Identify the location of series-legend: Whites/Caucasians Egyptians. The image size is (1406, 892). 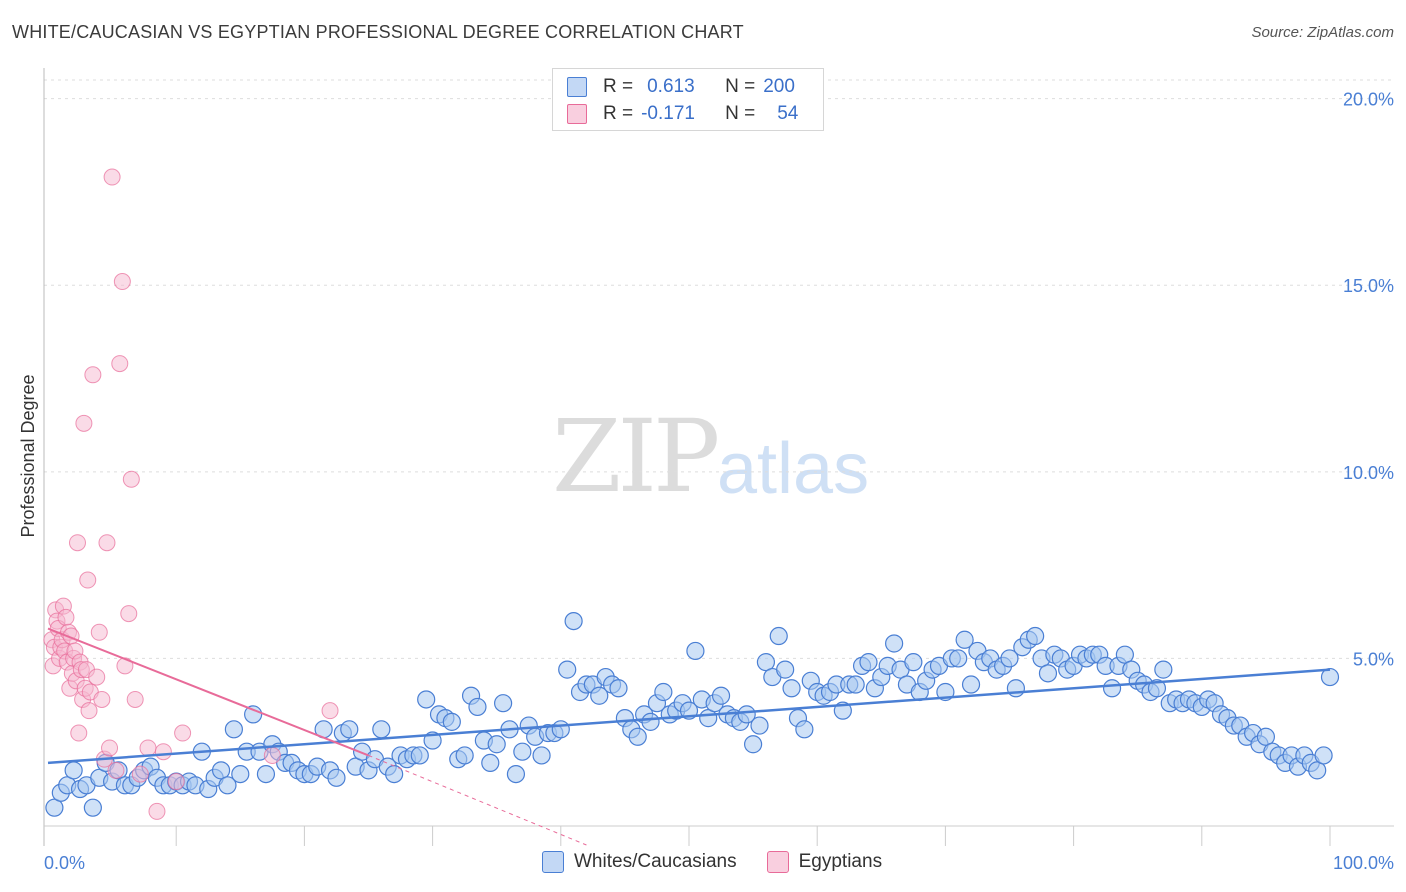
(727, 862).